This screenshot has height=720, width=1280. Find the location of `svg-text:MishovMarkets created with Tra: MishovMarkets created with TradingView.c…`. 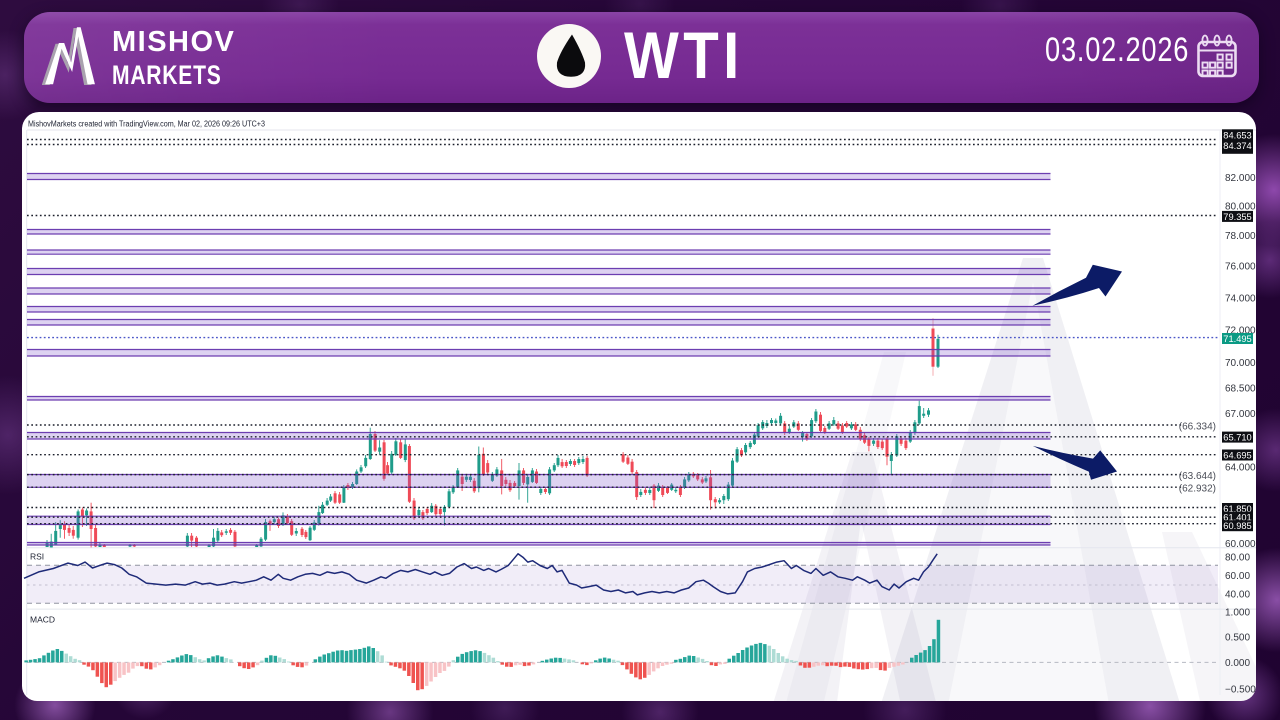

svg-text:MishovMarkets created with Tra: MishovMarkets created with TradingView.c… is located at coordinates (146, 124).